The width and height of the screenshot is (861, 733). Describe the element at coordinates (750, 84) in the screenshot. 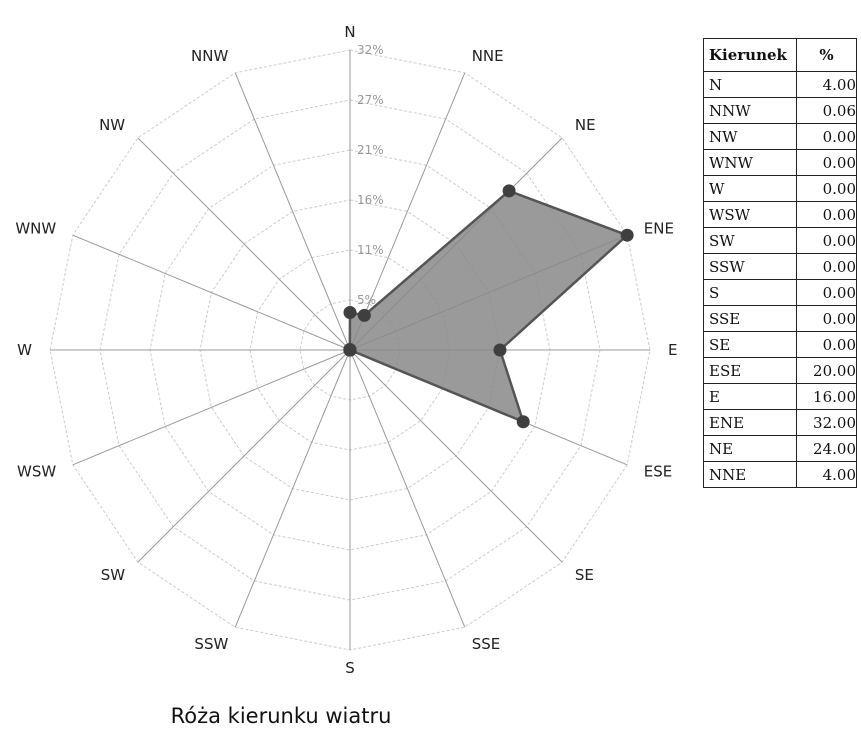

I see `table-cell-direction: N` at that location.